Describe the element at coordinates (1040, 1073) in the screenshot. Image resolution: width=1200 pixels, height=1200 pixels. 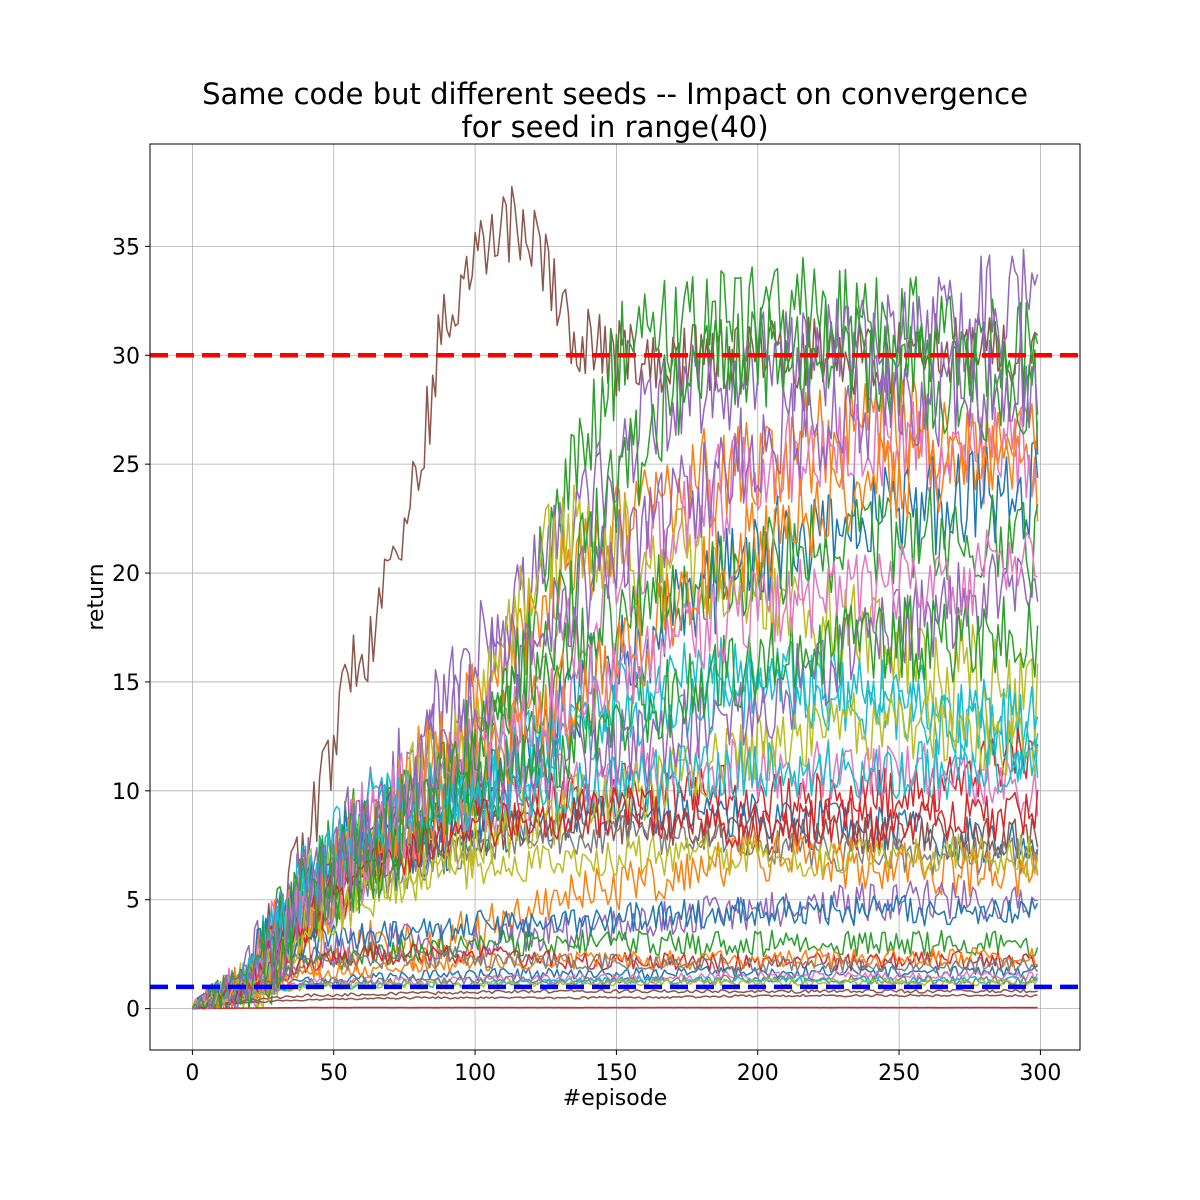
I see `x-tick-label: 300` at that location.